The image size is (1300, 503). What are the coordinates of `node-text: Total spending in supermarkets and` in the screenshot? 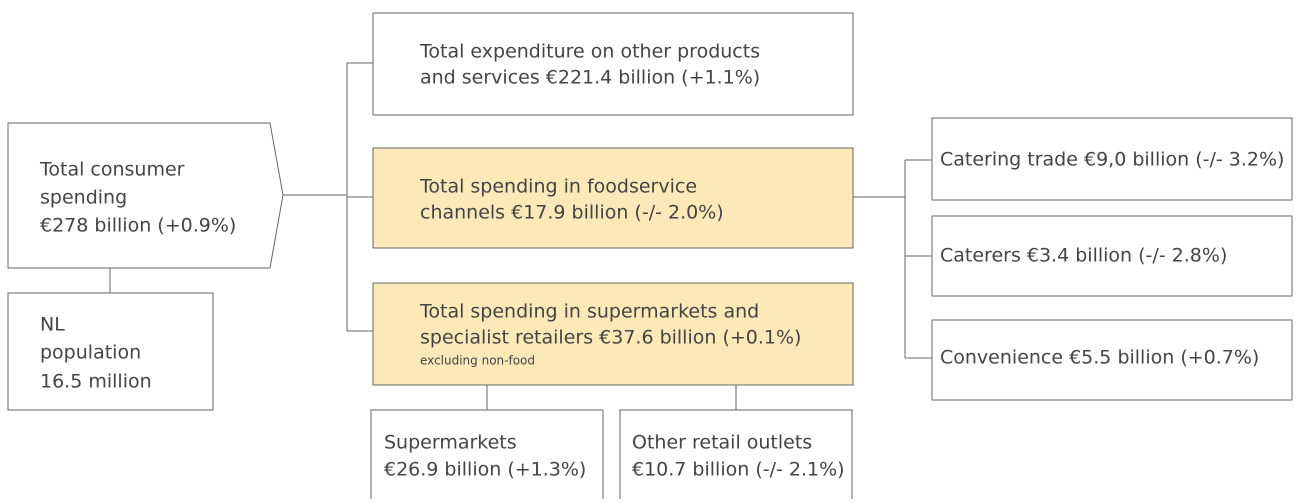 It's located at (589, 312).